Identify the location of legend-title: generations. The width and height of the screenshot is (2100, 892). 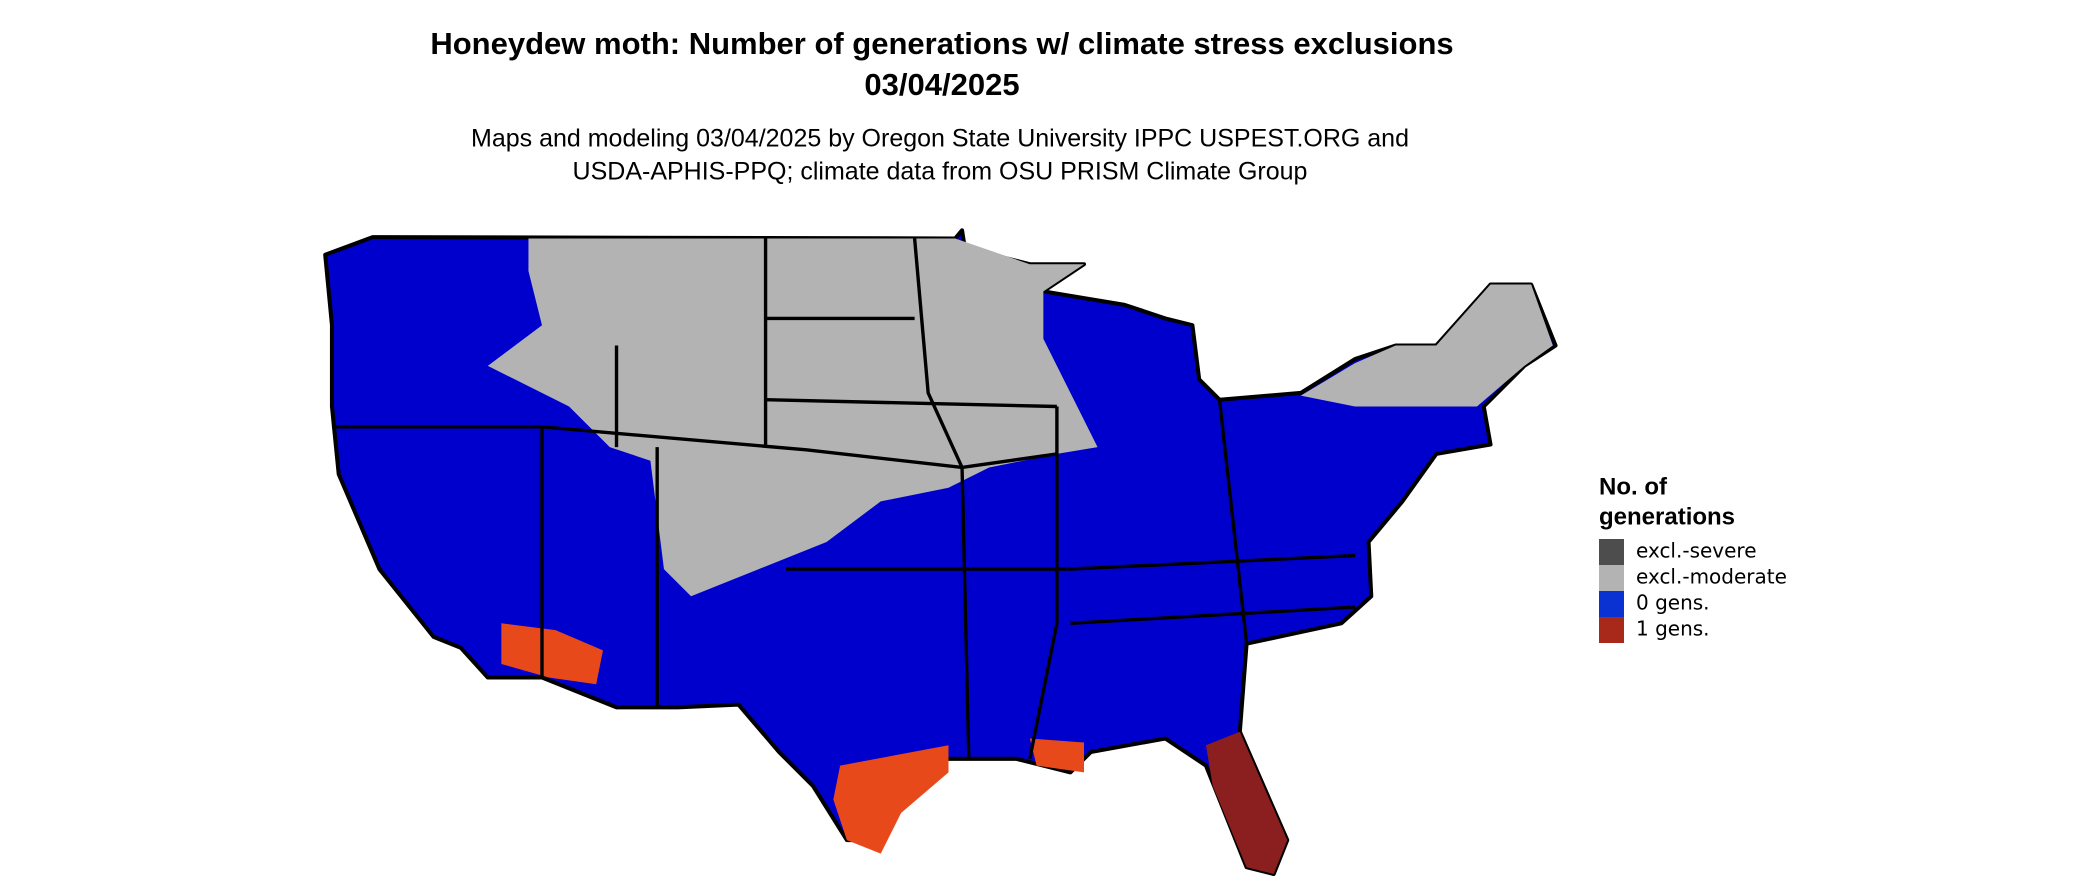
(1667, 516).